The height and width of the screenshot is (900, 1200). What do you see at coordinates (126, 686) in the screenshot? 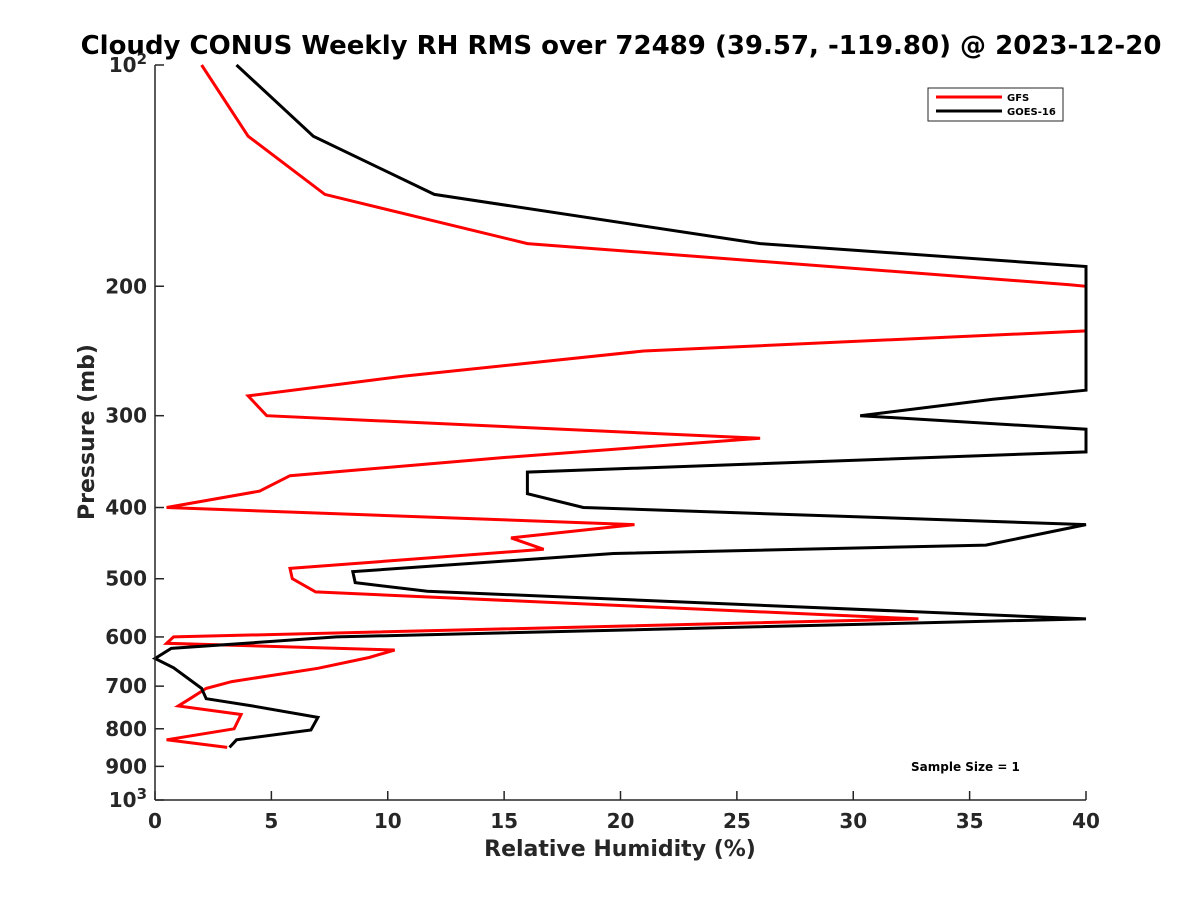
I see `y-tick-label: 700` at bounding box center [126, 686].